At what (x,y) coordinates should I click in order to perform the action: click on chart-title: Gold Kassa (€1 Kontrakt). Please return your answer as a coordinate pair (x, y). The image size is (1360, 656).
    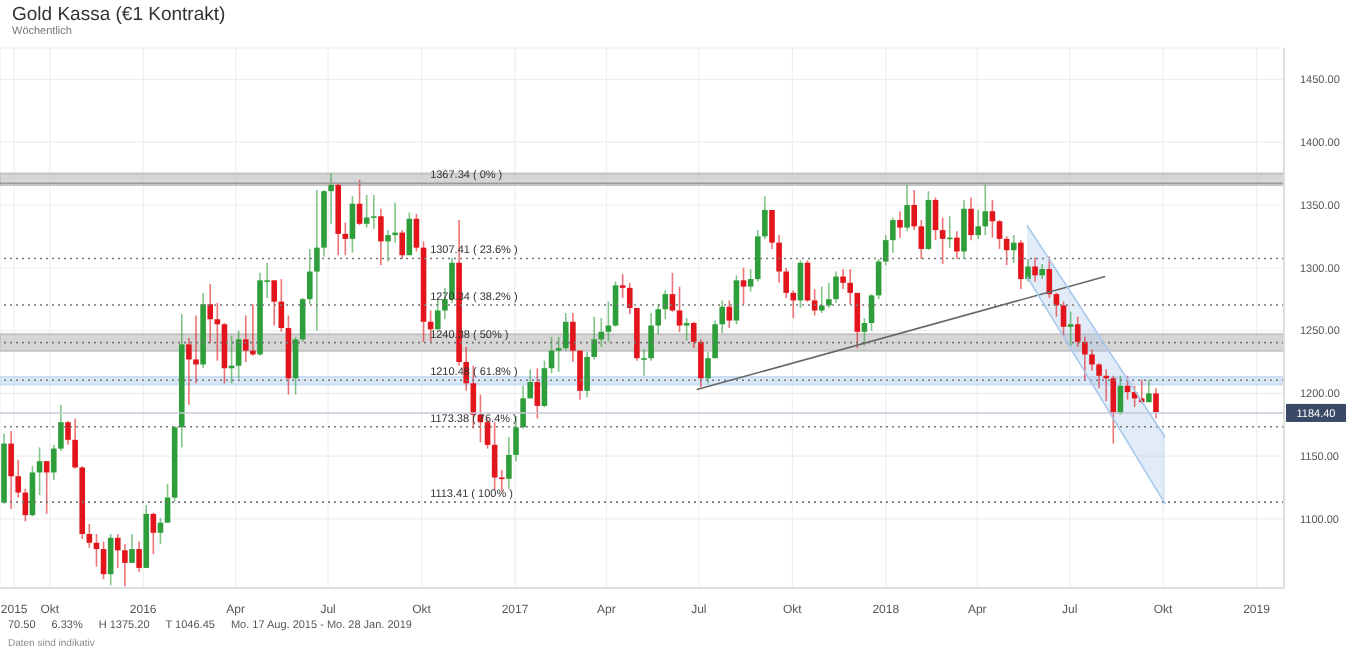
    Looking at the image, I should click on (119, 15).